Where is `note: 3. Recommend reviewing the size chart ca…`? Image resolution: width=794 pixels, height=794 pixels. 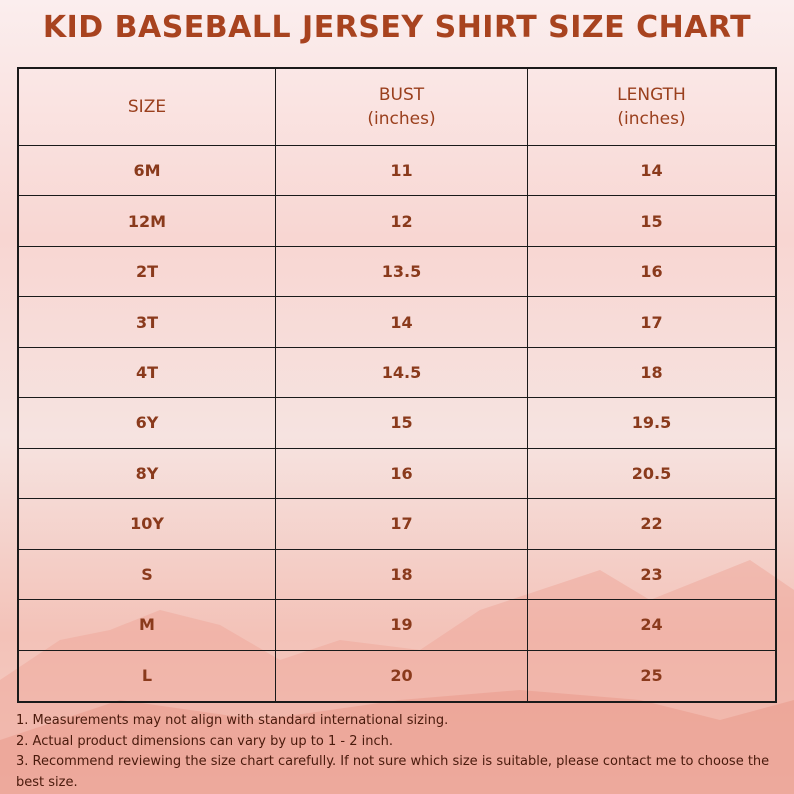
note: 3. Recommend reviewing the size chart ca… is located at coordinates (393, 772).